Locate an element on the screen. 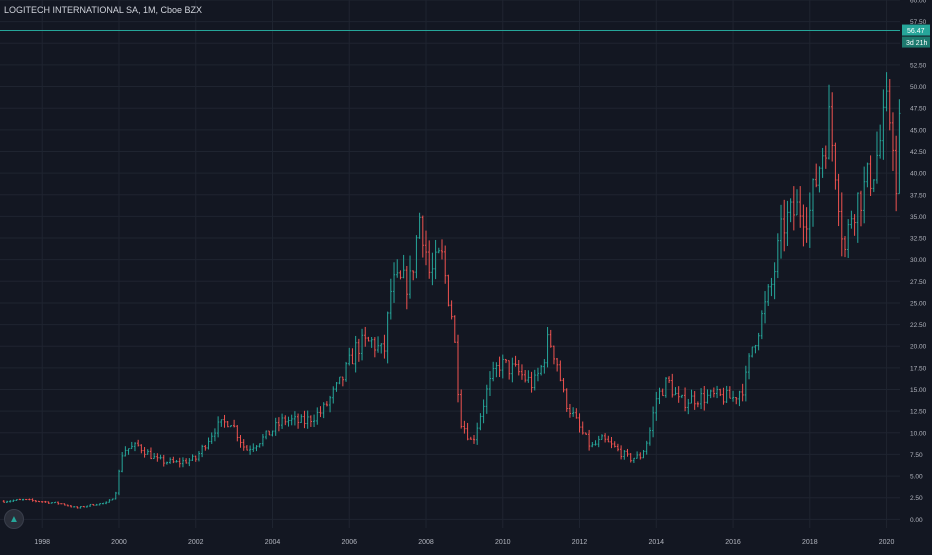 Image resolution: width=932 pixels, height=555 pixels. price-tag: 56.47 3d 21h is located at coordinates (916, 36).